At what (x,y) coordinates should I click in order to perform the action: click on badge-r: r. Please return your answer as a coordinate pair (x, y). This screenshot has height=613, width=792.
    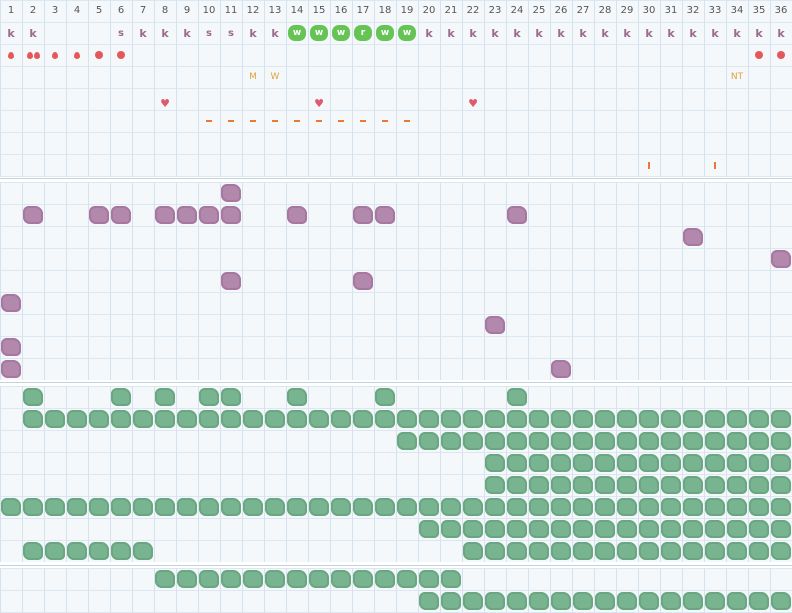
    Looking at the image, I should click on (363, 33).